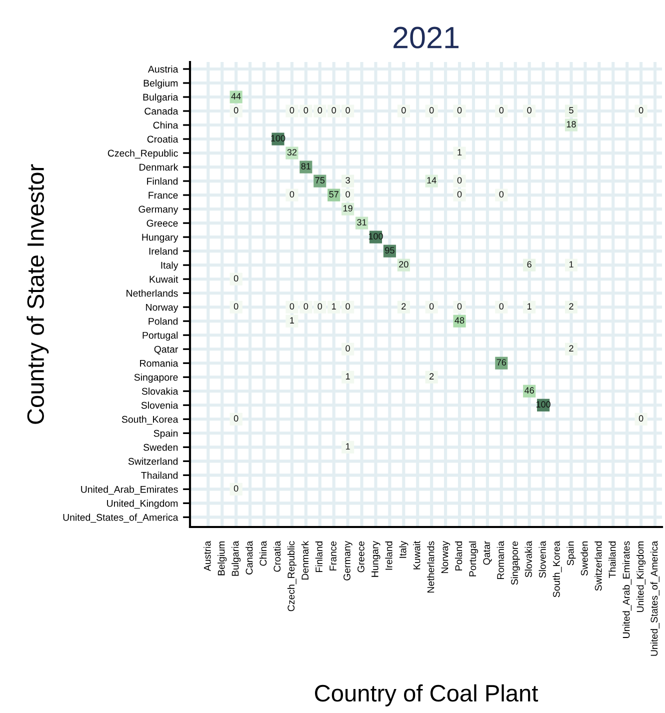  Describe the element at coordinates (158, 210) in the screenshot. I see `y-tick-label: Germany` at that location.